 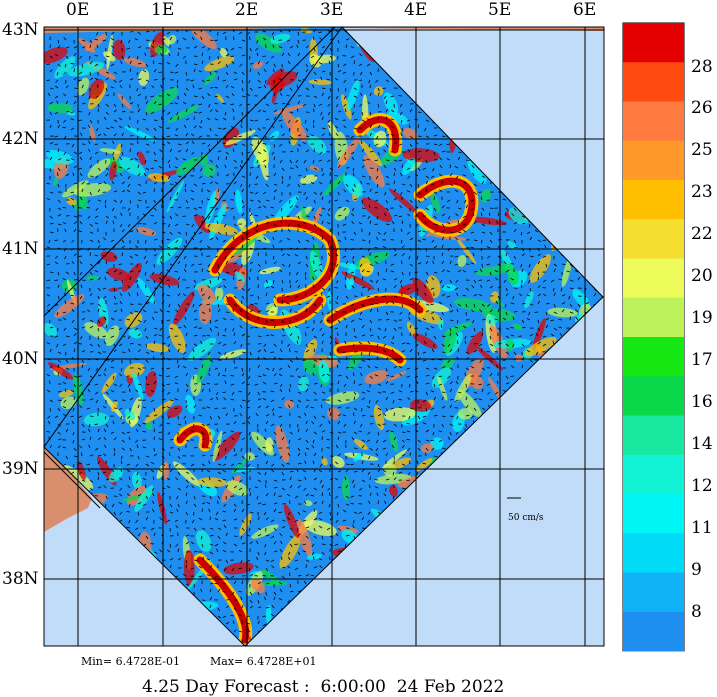 I want to click on forecast-caption: 4.25 Day Forecast : 6:00:00 24 Feb 2022, so click(x=323, y=687).